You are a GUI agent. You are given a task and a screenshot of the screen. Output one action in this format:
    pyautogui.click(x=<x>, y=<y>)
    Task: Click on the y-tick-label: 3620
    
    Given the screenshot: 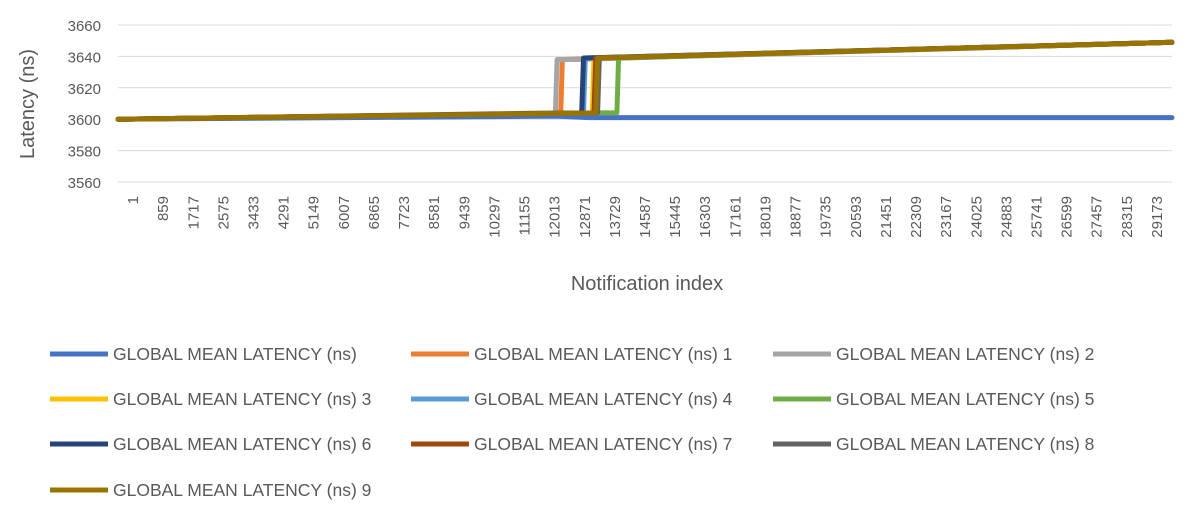 What is the action you would take?
    pyautogui.click(x=84, y=89)
    